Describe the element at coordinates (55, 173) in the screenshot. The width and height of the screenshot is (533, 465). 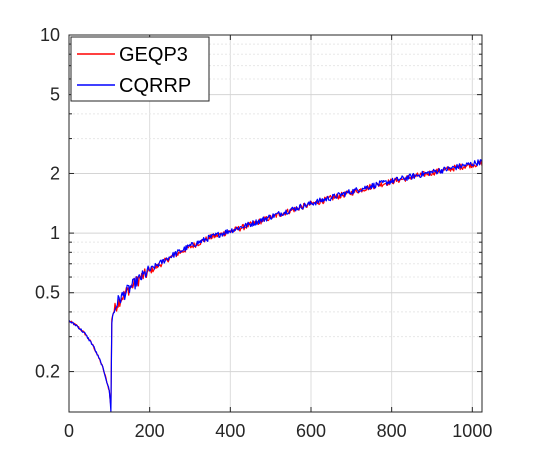
I see `y-tick-label: 2` at that location.